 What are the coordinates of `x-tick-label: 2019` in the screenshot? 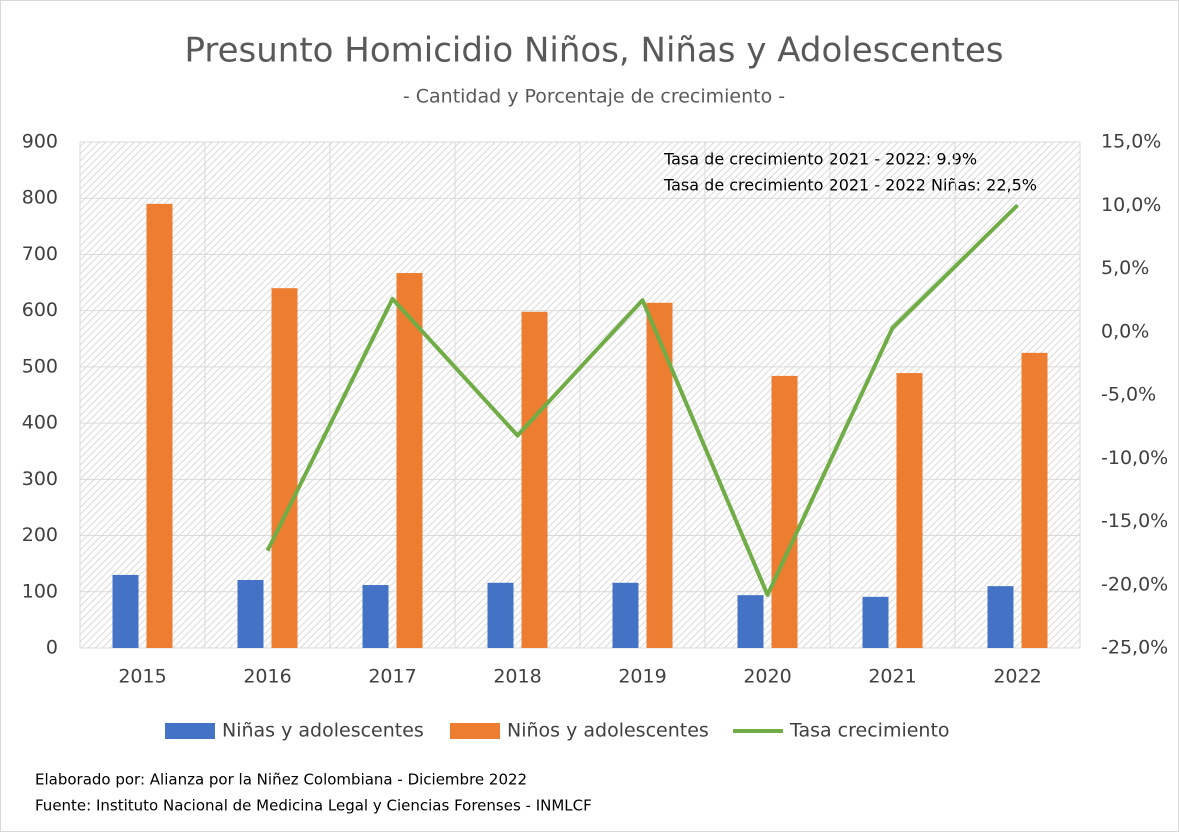 It's located at (642, 677).